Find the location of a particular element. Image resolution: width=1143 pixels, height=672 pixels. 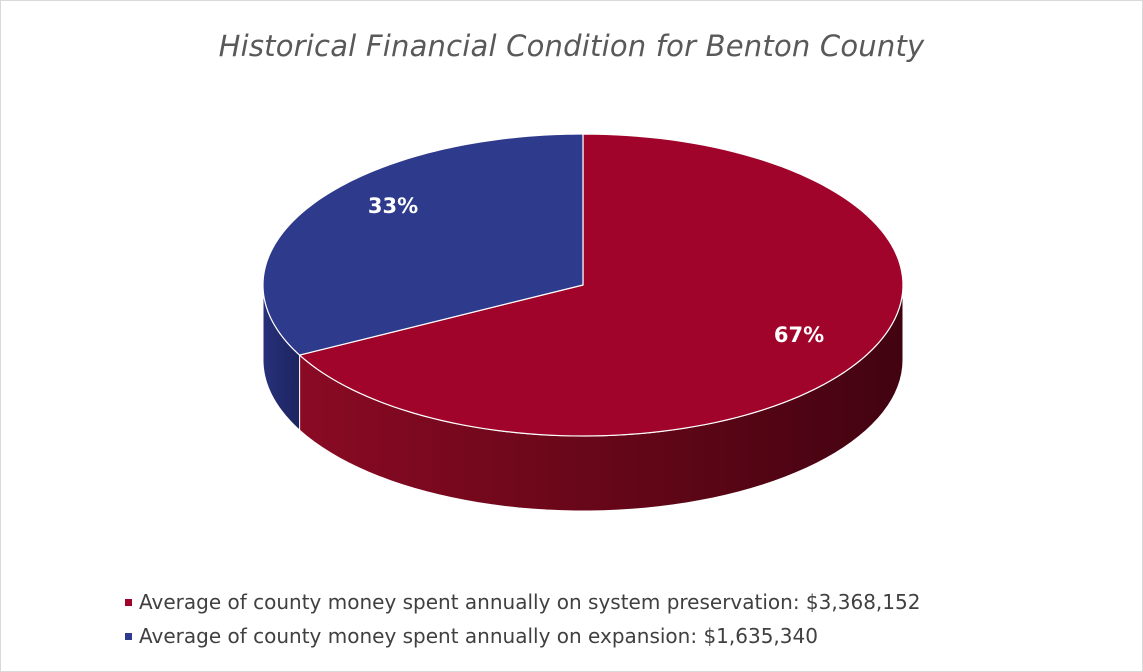

slice-label-preservation: 67% is located at coordinates (799, 335).